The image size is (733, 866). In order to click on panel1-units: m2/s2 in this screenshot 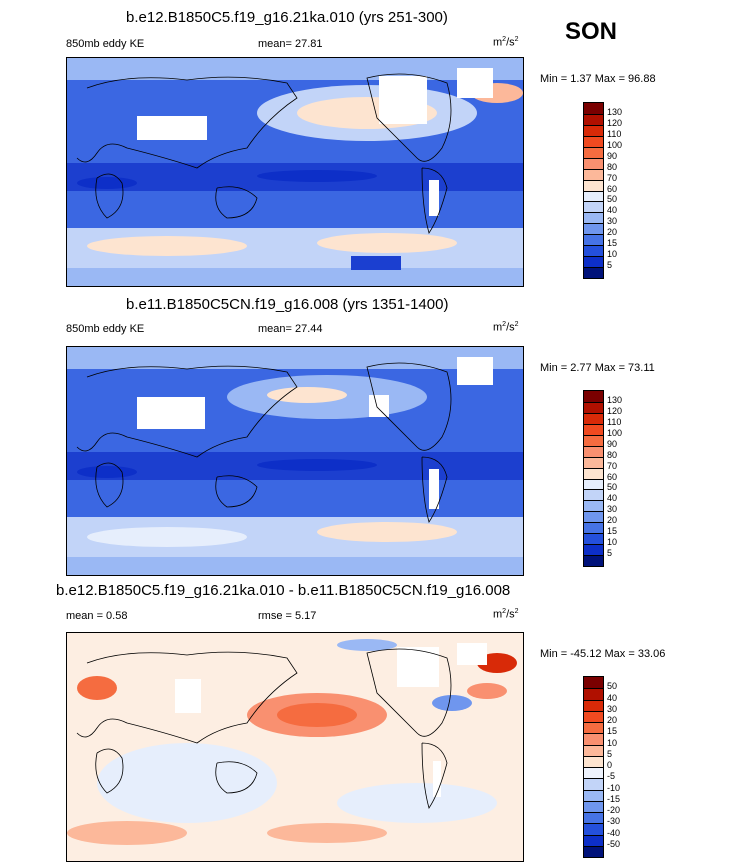, I will do `click(506, 42)`.